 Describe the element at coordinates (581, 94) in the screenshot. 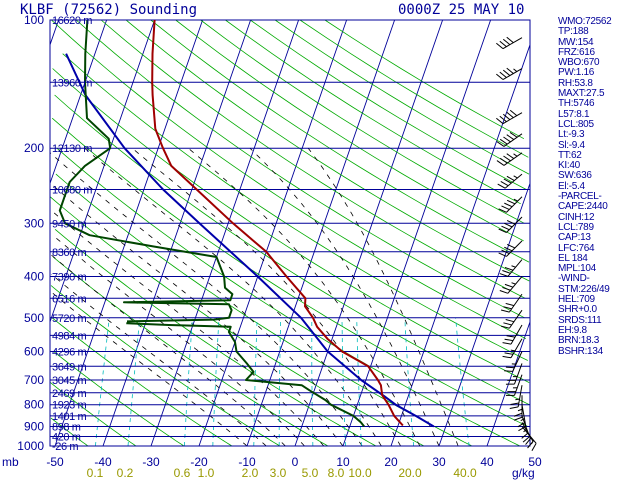

I see `index-item: MAXT:27.5` at that location.